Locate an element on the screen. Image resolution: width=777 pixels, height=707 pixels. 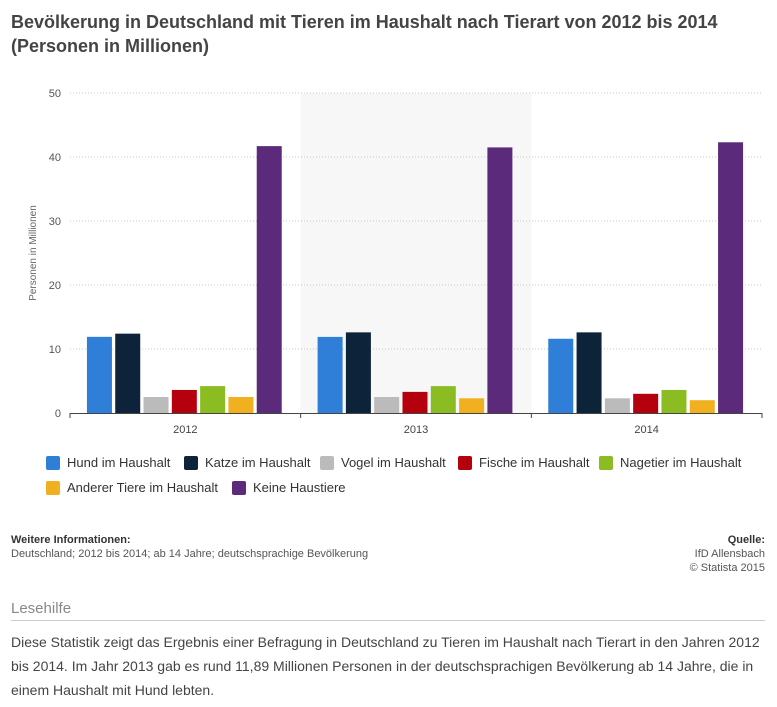
legend-label-keine: Keine Haustiere is located at coordinates (299, 487).